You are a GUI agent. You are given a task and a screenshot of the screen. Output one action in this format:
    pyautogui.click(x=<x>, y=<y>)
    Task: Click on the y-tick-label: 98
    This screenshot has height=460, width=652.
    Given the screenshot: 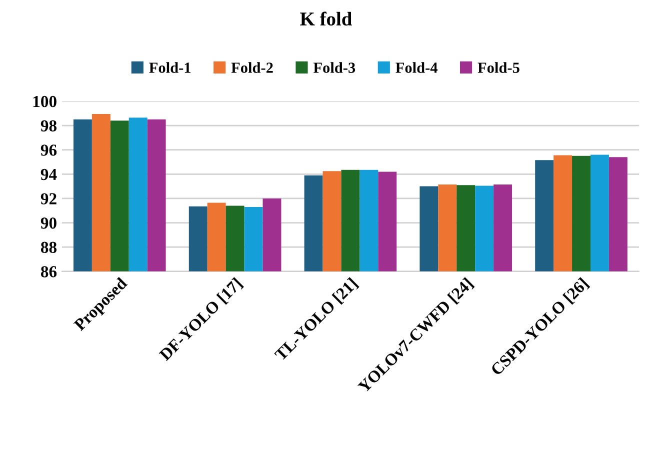 What is the action you would take?
    pyautogui.click(x=48, y=126)
    